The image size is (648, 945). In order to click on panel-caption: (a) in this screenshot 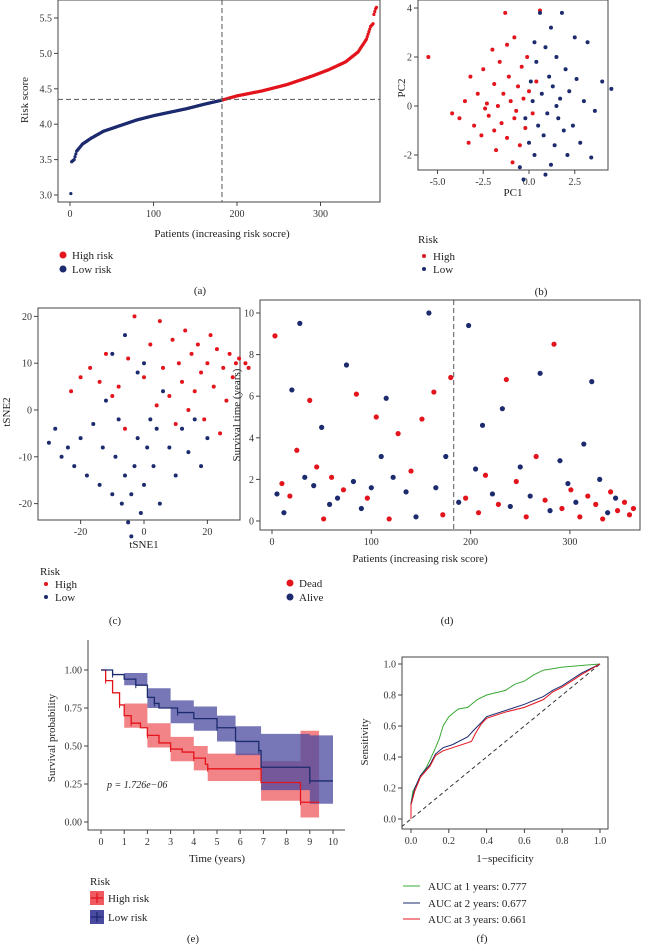, I will do `click(200, 291)`.